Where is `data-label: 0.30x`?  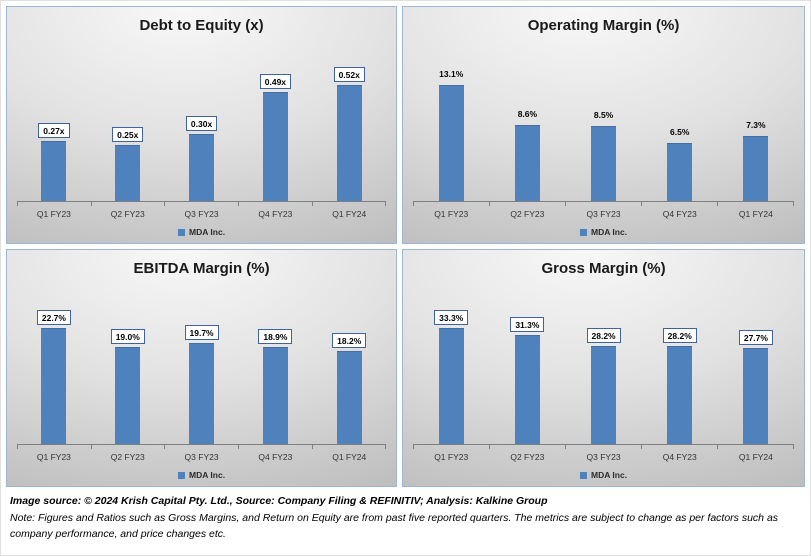 data-label: 0.30x is located at coordinates (201, 123).